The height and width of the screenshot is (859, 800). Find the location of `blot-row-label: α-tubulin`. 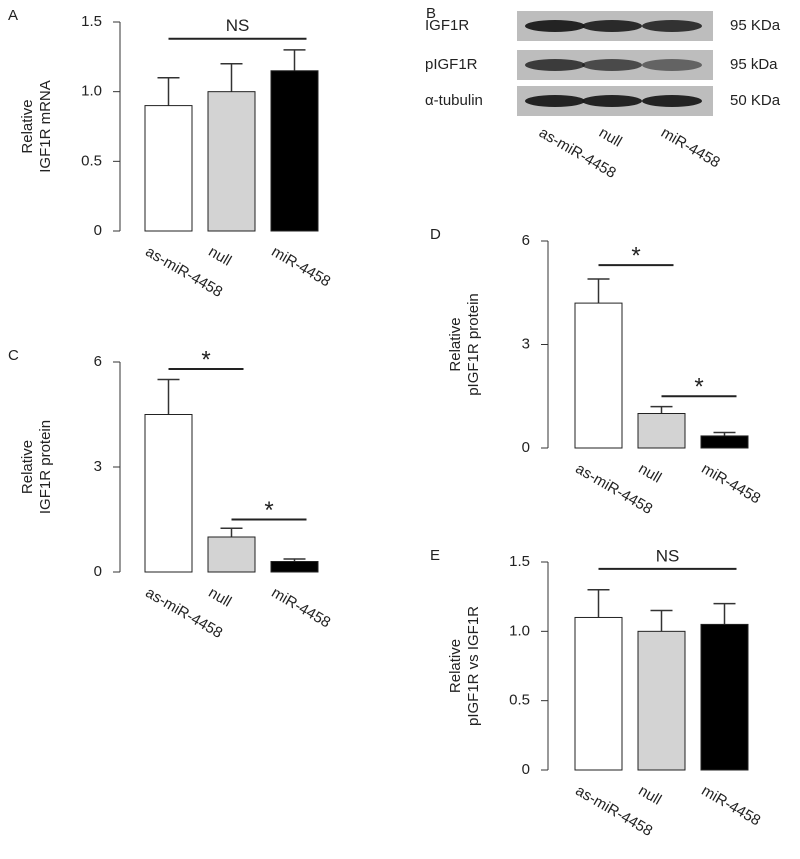

blot-row-label: α-tubulin is located at coordinates (454, 100).